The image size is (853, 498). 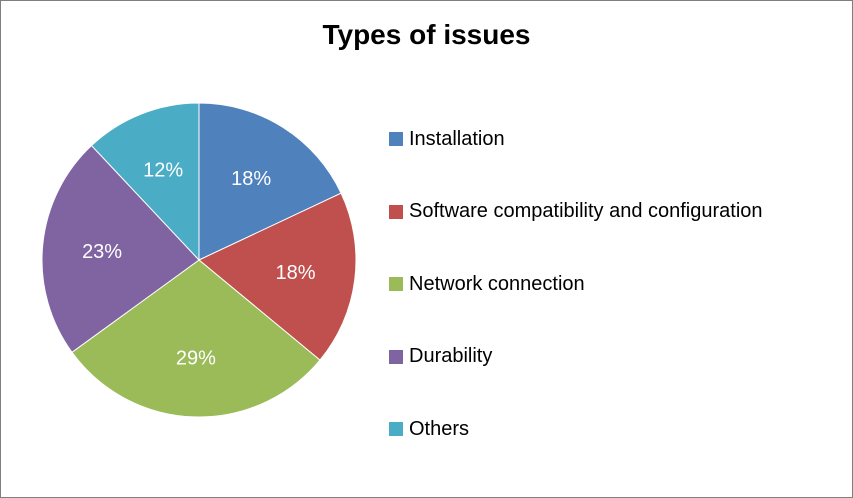 What do you see at coordinates (196, 358) in the screenshot?
I see `slice-label-3: 29%` at bounding box center [196, 358].